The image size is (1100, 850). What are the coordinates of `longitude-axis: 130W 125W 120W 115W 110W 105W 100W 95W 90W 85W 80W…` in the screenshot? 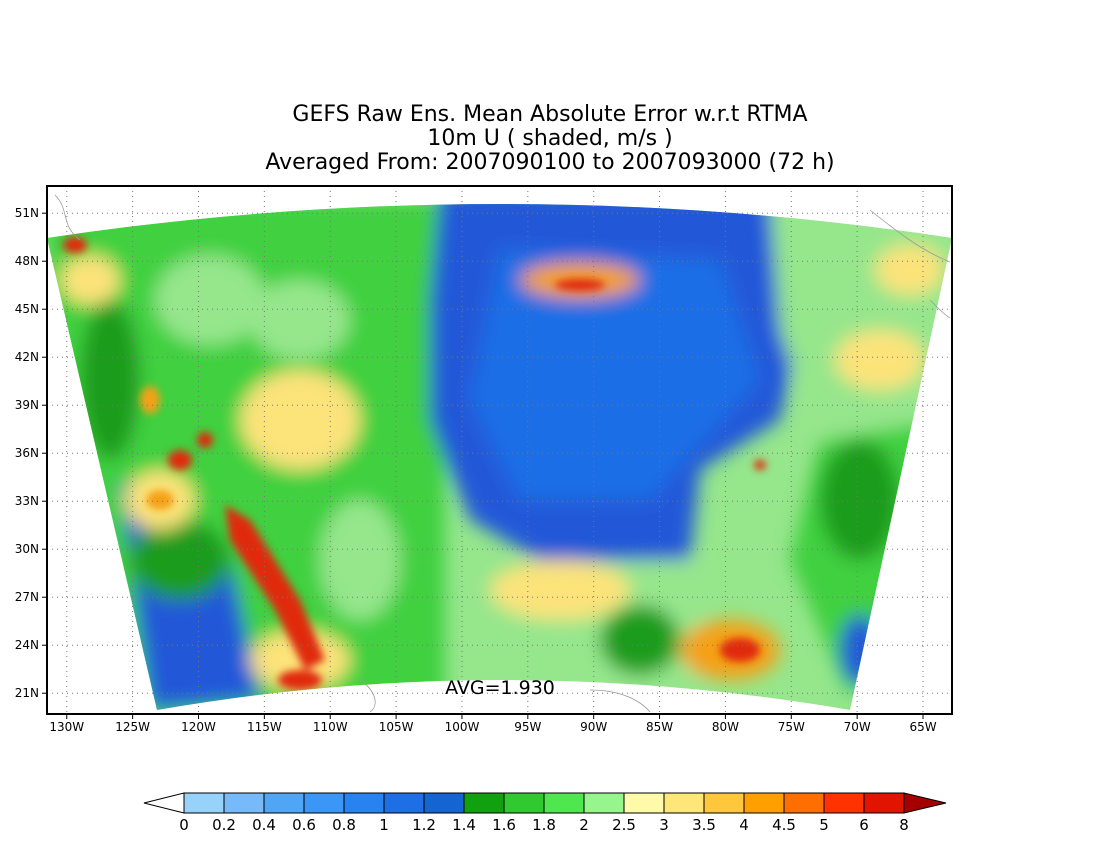 It's located at (493, 724).